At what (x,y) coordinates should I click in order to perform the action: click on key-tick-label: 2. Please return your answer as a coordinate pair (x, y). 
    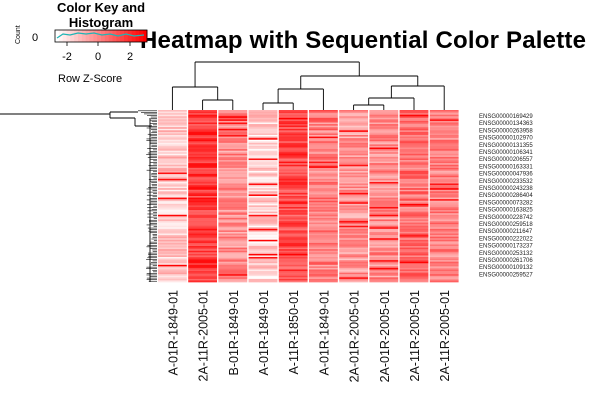
    Looking at the image, I should click on (130, 57).